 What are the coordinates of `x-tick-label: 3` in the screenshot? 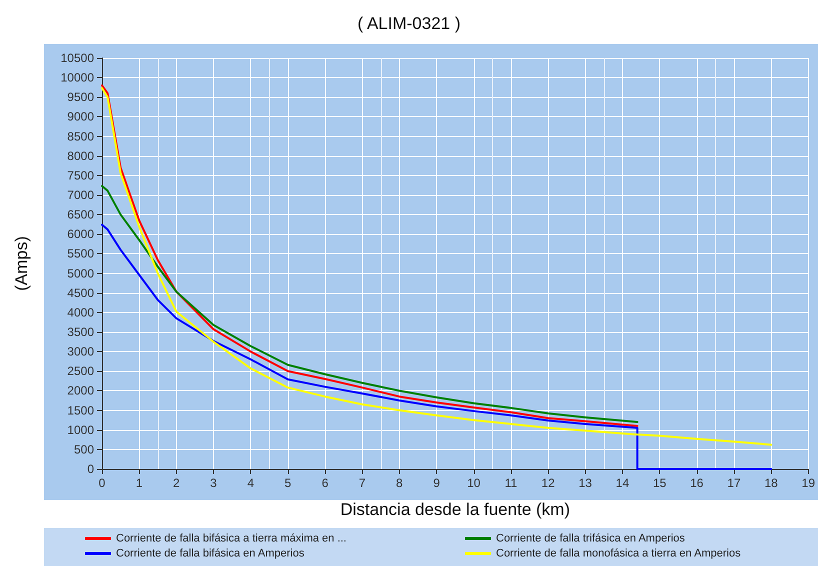 It's located at (214, 483).